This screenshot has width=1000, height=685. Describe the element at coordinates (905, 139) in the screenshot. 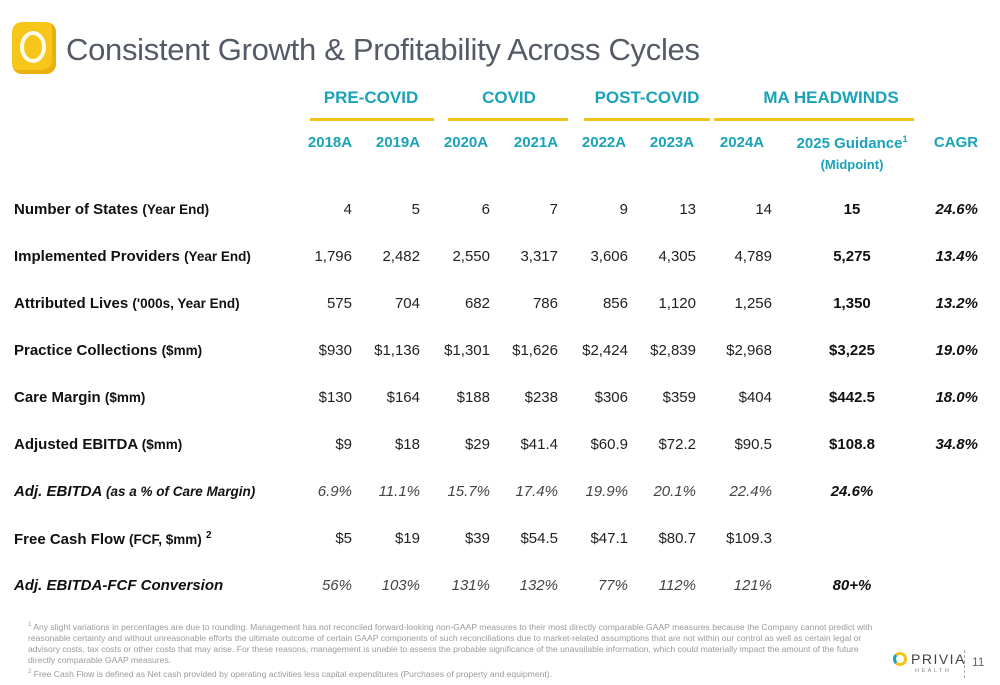

I see `guidance-header-footnote: 1` at that location.